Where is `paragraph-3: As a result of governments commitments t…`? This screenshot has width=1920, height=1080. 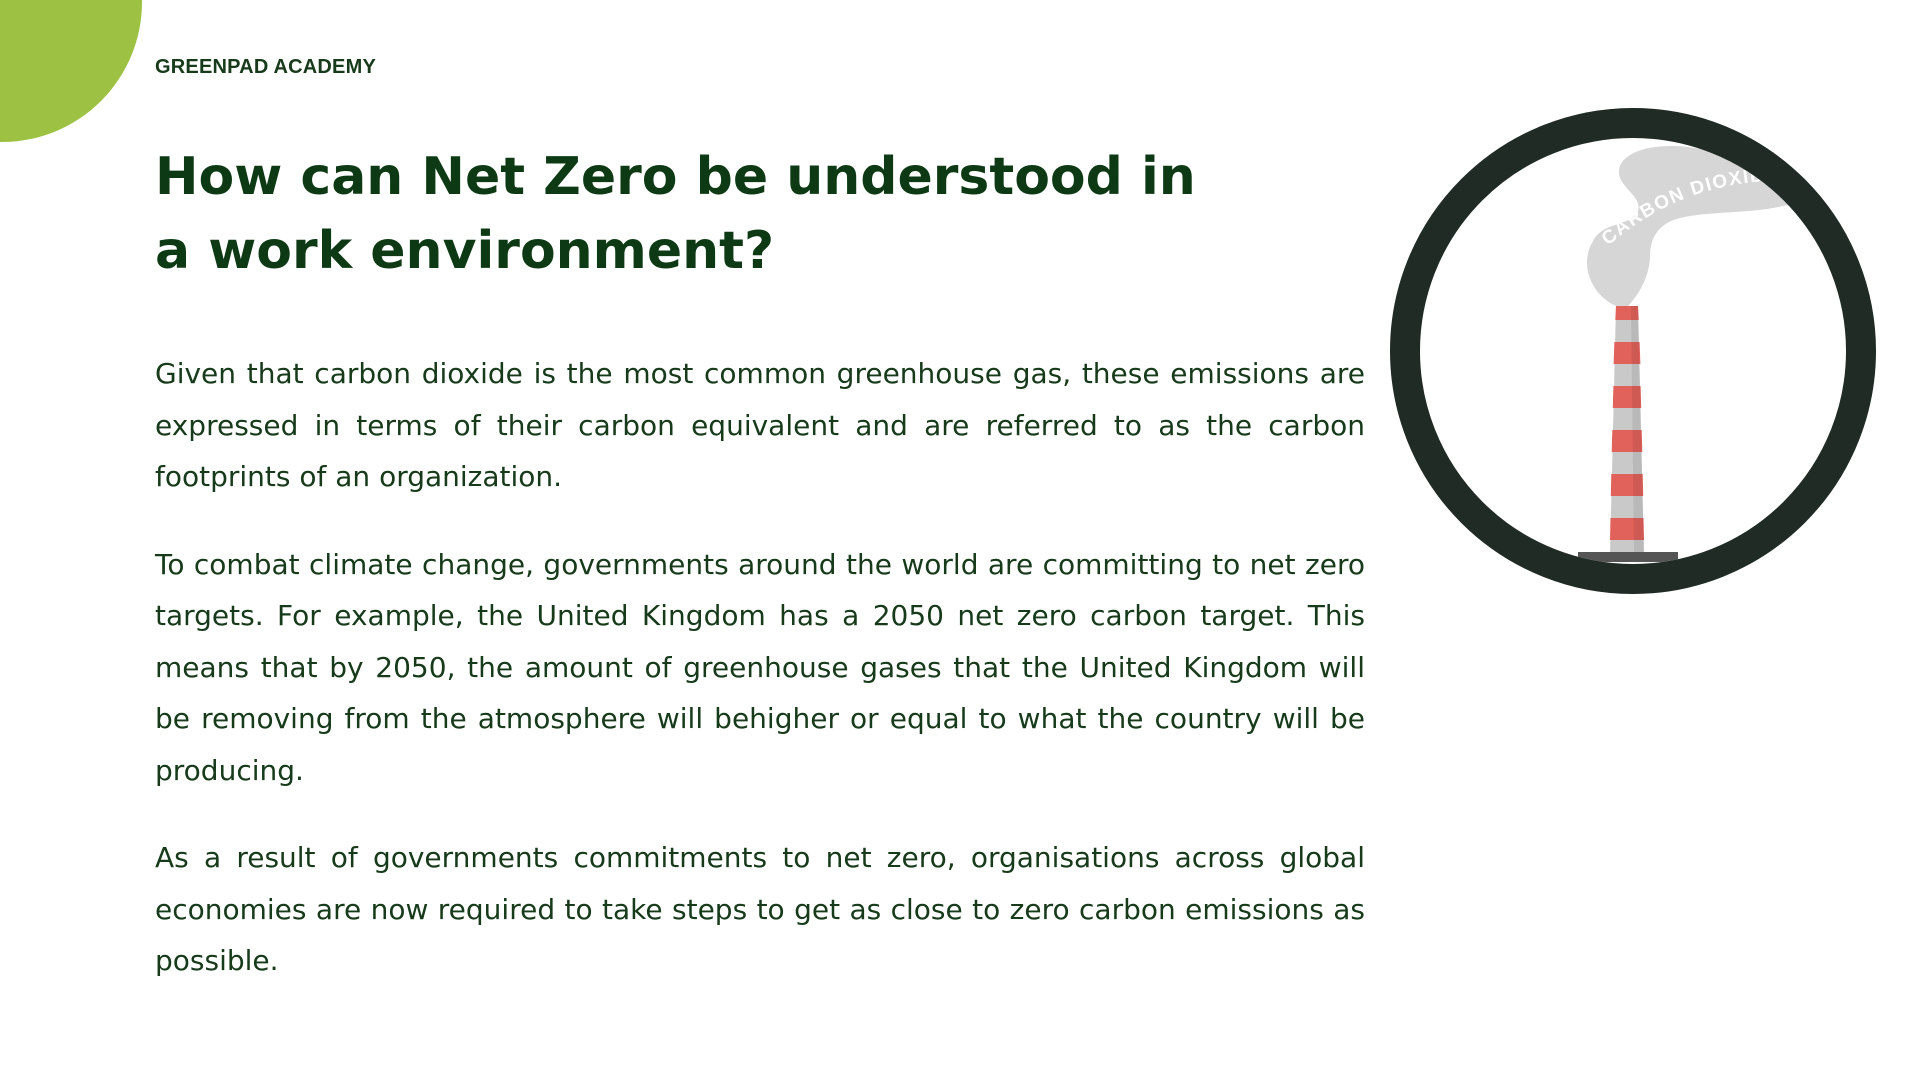
paragraph-3: As a result of governments commitments t… is located at coordinates (760, 909).